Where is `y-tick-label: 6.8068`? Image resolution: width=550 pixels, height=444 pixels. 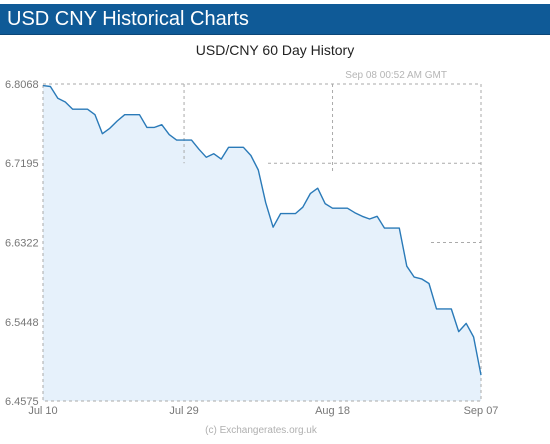
y-tick-label: 6.8068 is located at coordinates (22, 85).